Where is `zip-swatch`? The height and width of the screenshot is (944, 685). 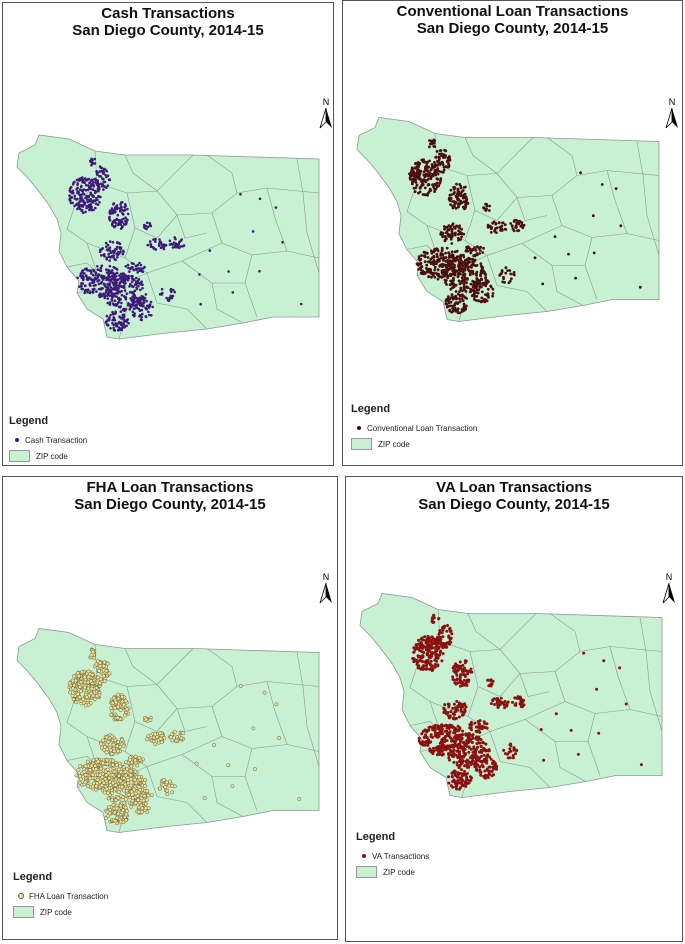 zip-swatch is located at coordinates (23, 912).